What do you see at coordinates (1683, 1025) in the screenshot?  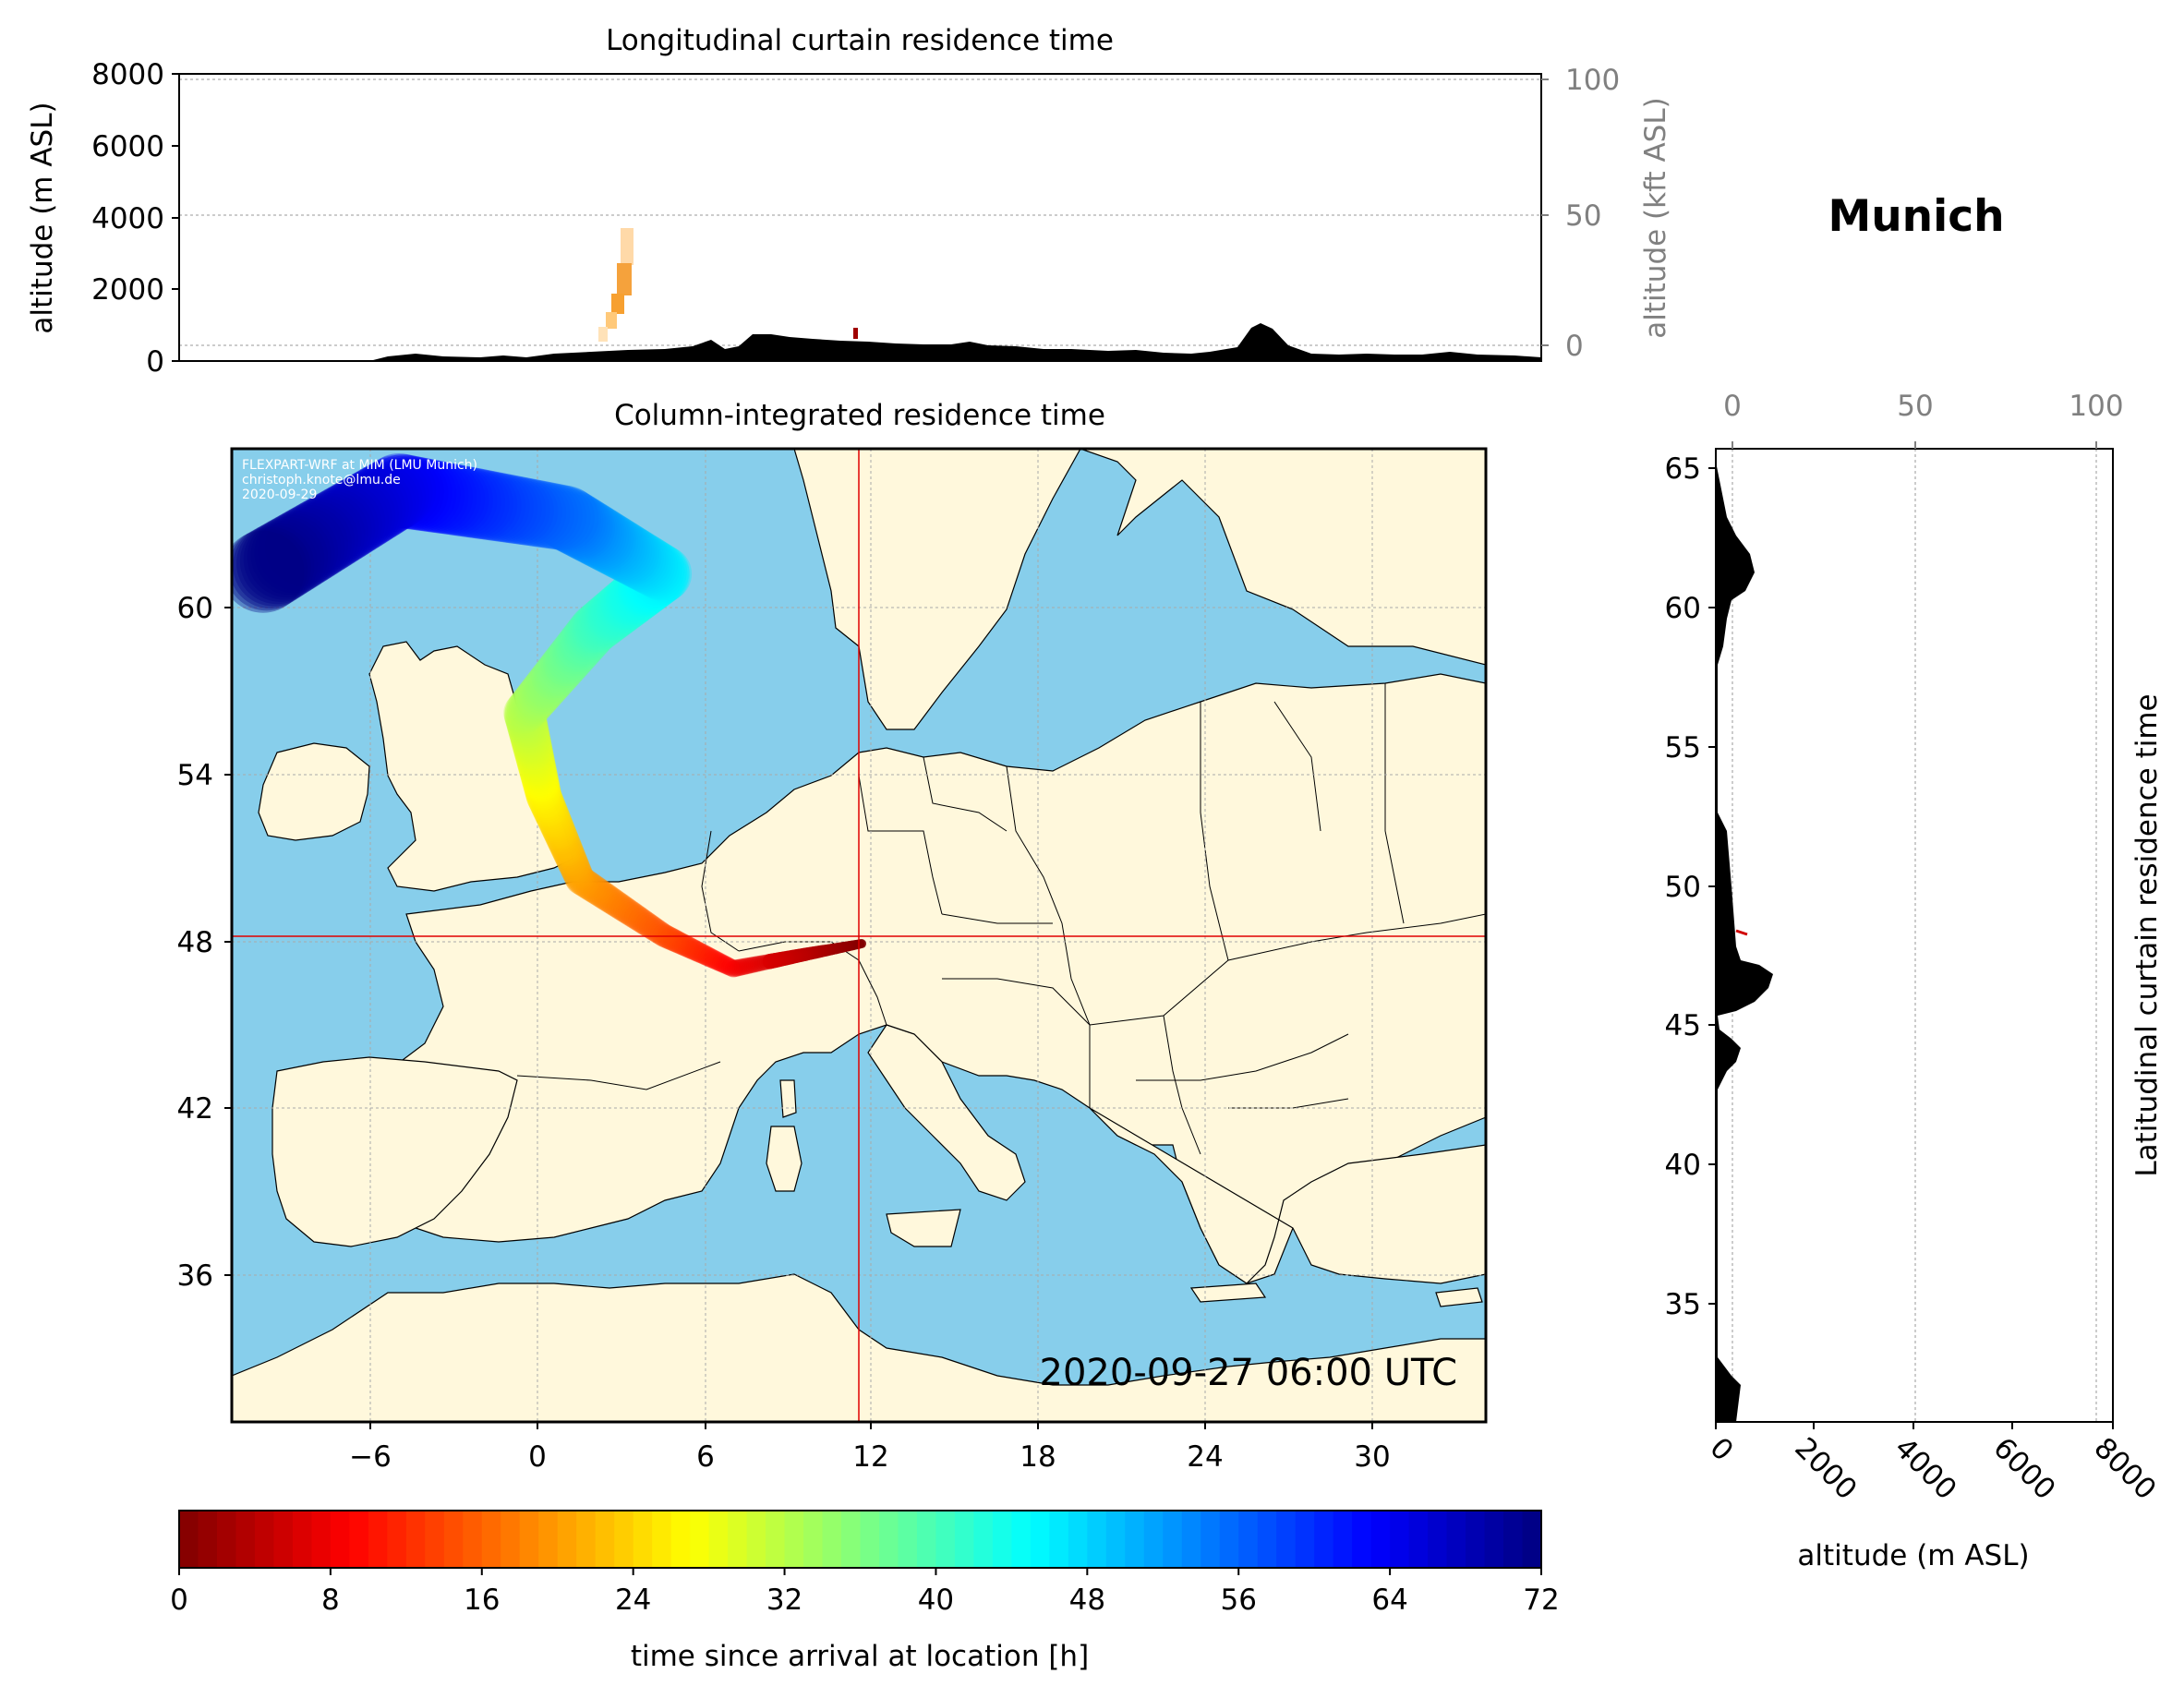 I see `side-ytick-45: 45` at bounding box center [1683, 1025].